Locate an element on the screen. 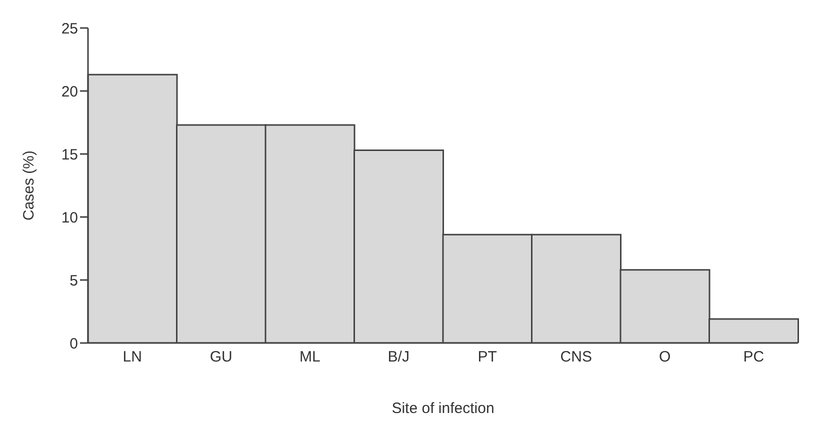 The image size is (821, 431). y-tick-label: 10 is located at coordinates (69, 217).